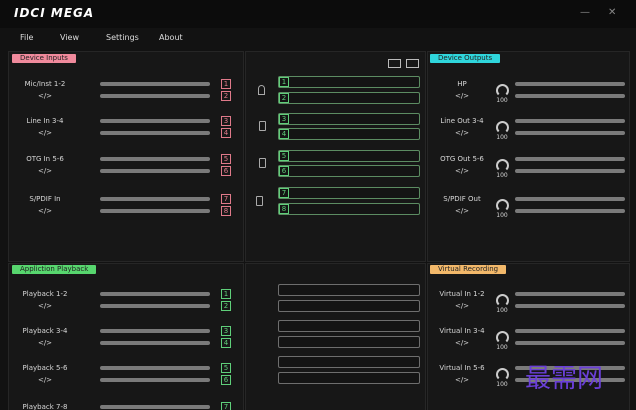  I want to click on channel-number: 5, so click(226, 159).